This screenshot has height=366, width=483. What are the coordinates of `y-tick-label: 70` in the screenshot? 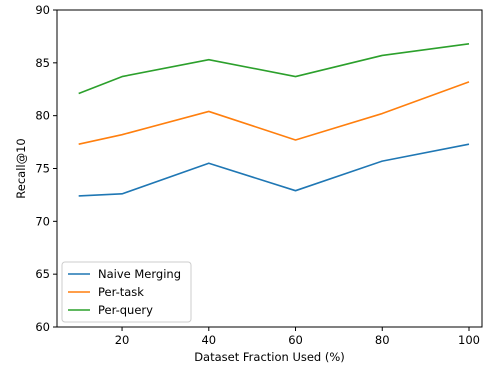 It's located at (42, 221).